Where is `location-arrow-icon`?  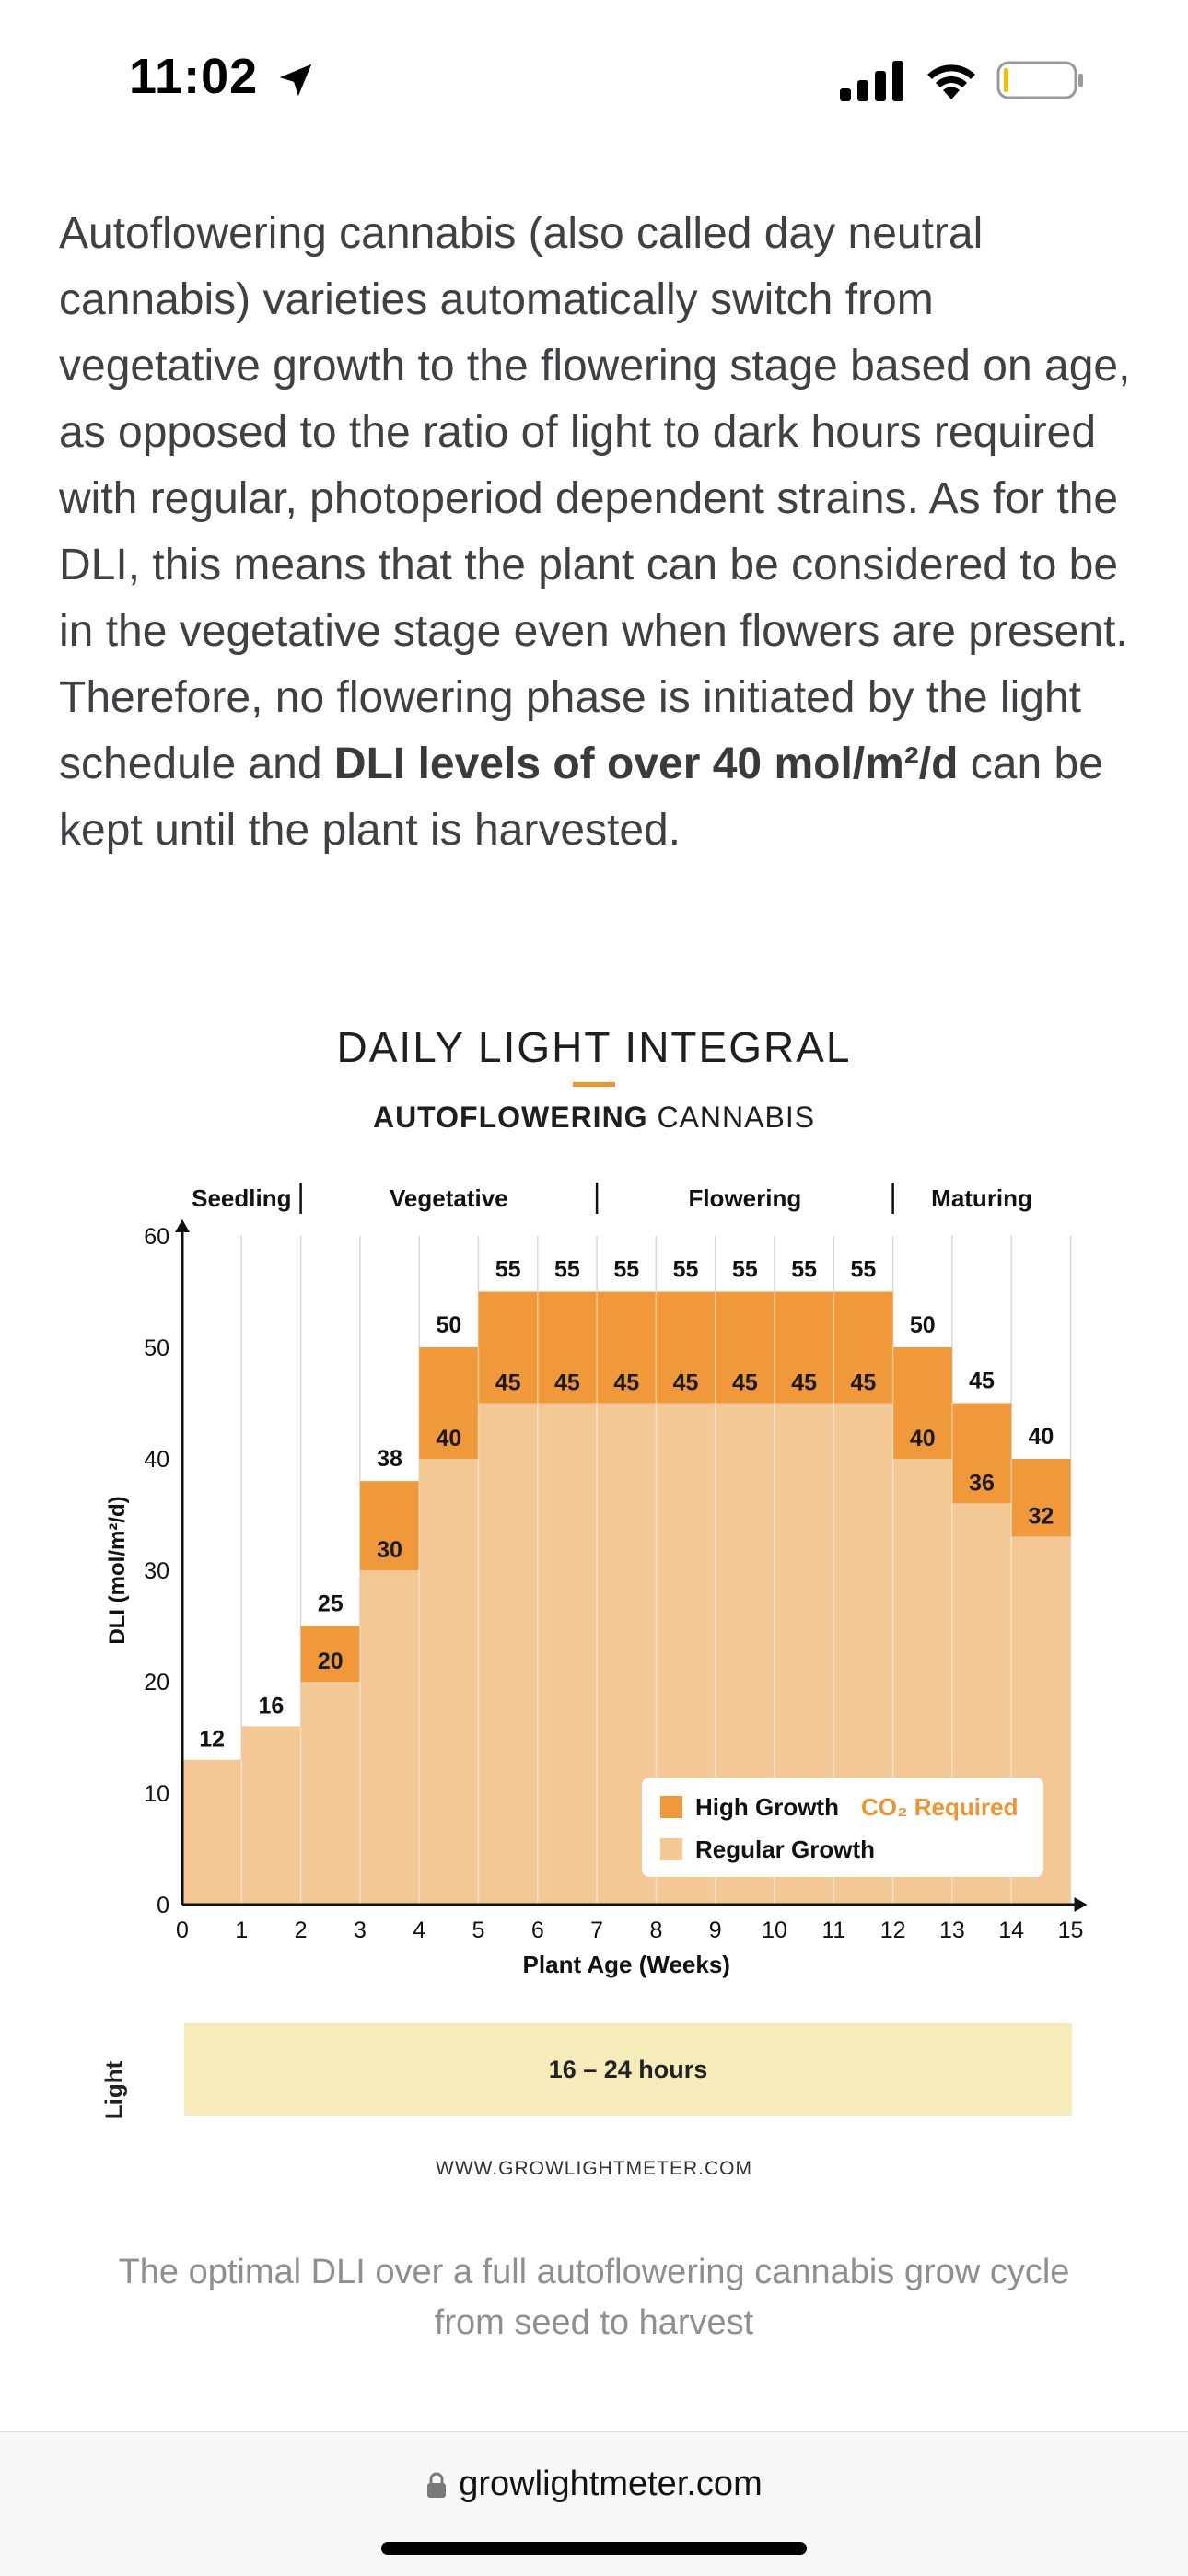 location-arrow-icon is located at coordinates (295, 80).